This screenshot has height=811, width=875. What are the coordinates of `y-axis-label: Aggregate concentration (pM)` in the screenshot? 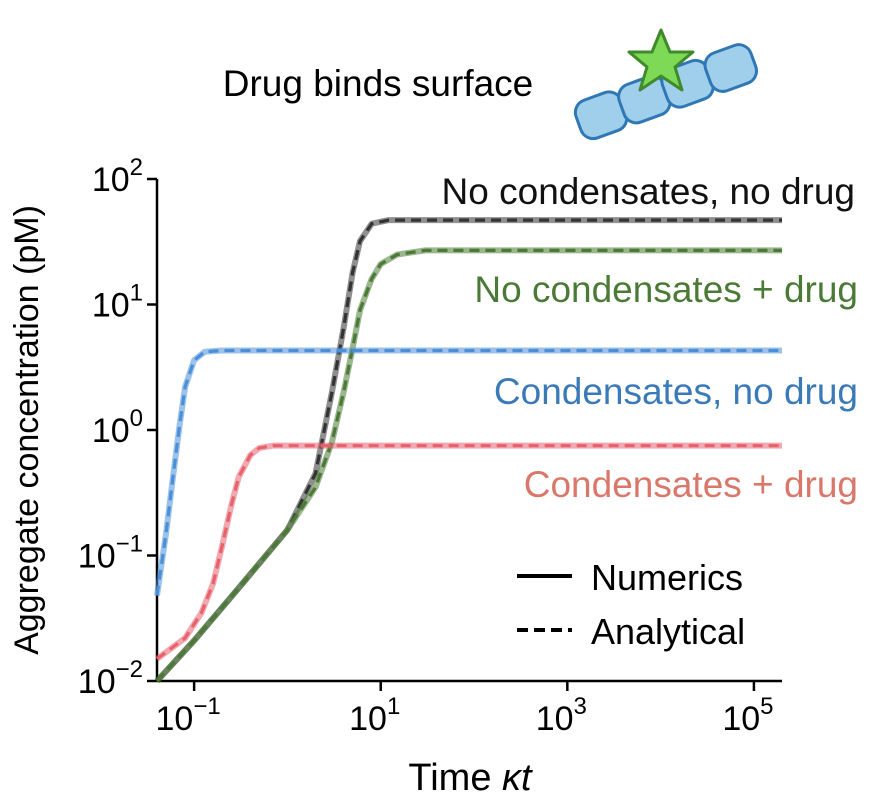 It's located at (27, 430).